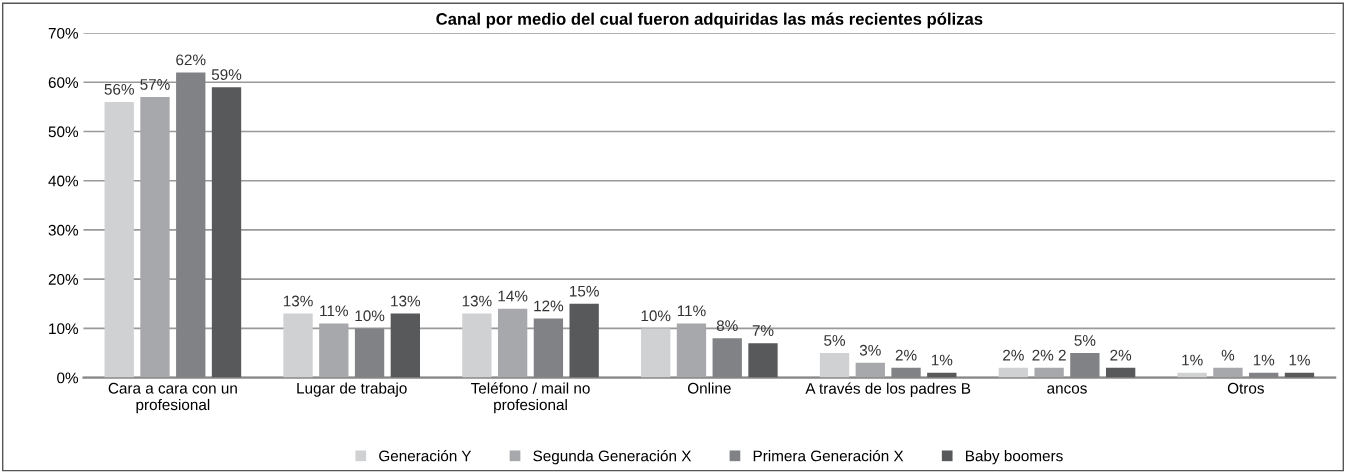 Image resolution: width=1346 pixels, height=472 pixels. Describe the element at coordinates (352, 389) in the screenshot. I see `x-tick-label: Lugar de trabajo` at that location.